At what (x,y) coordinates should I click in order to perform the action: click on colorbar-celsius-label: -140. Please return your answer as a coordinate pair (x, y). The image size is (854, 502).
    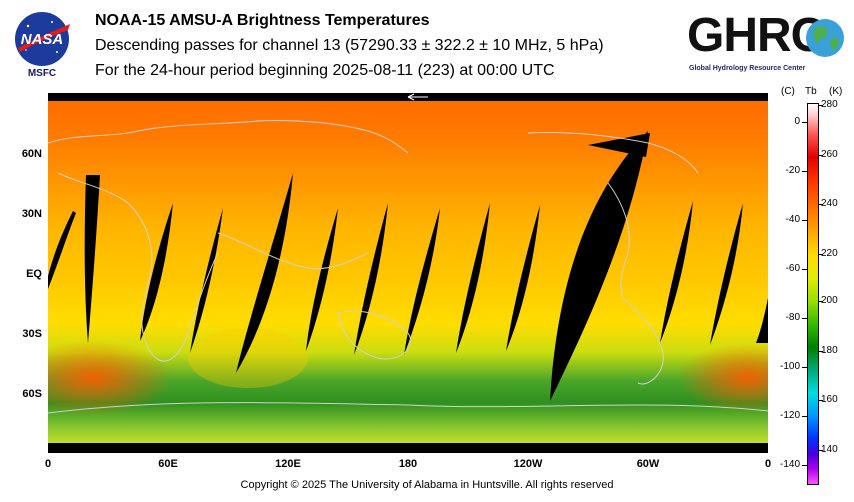
    Looking at the image, I should click on (789, 464).